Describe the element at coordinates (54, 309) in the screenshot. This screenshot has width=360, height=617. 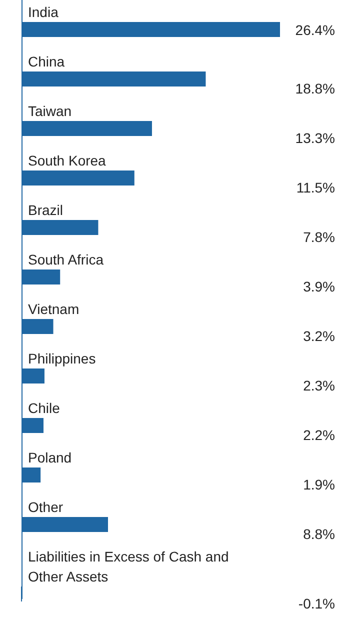
I see `y-tick-label: Vietnam` at that location.